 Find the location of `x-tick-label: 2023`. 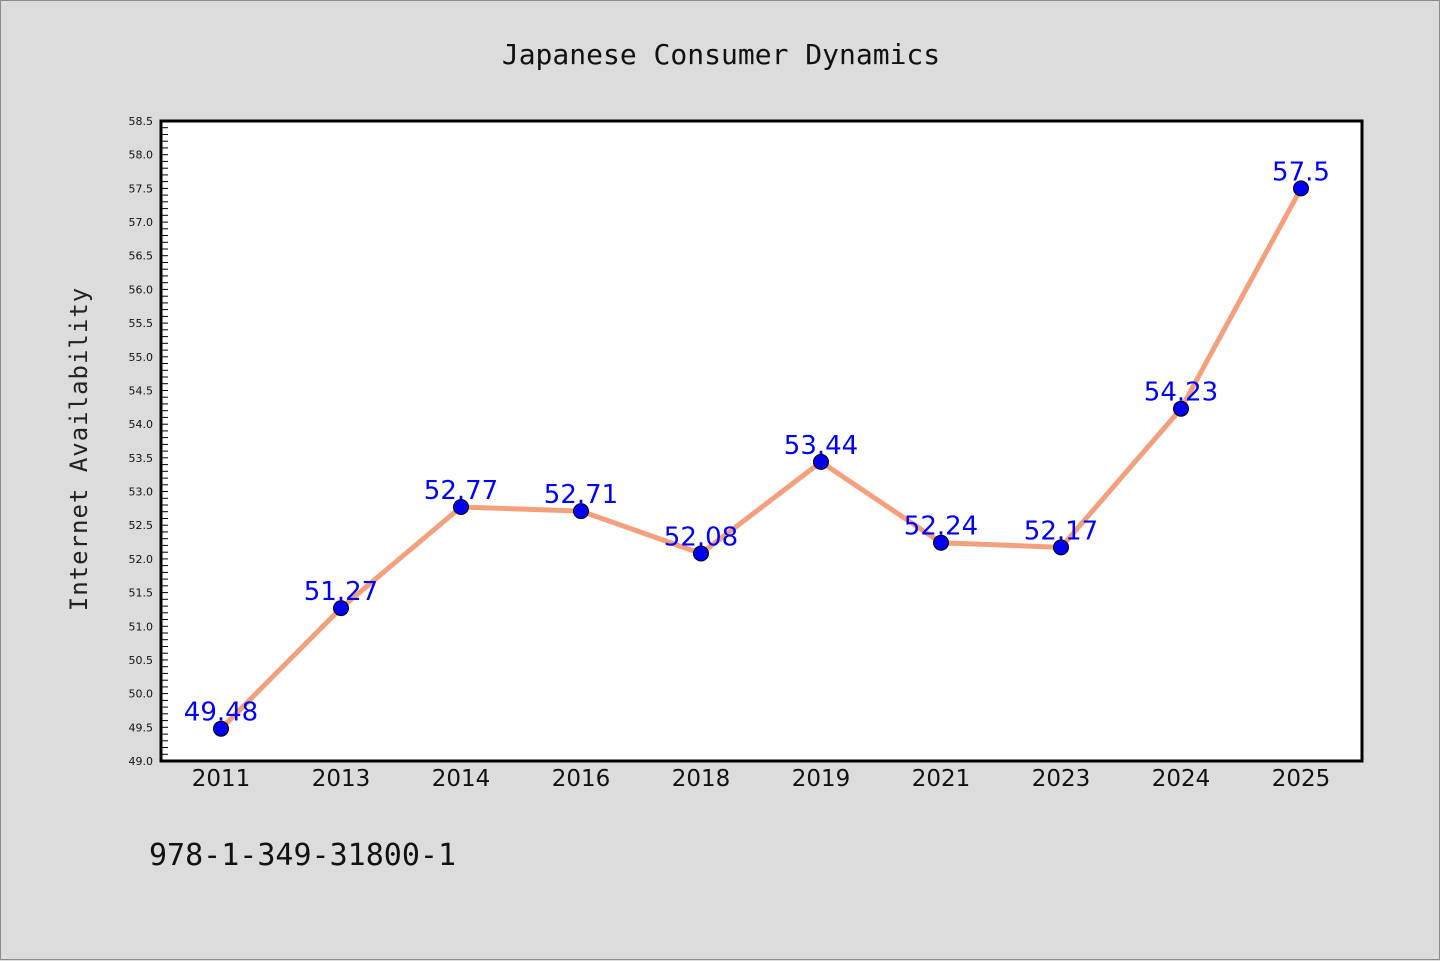

x-tick-label: 2023 is located at coordinates (1061, 779).